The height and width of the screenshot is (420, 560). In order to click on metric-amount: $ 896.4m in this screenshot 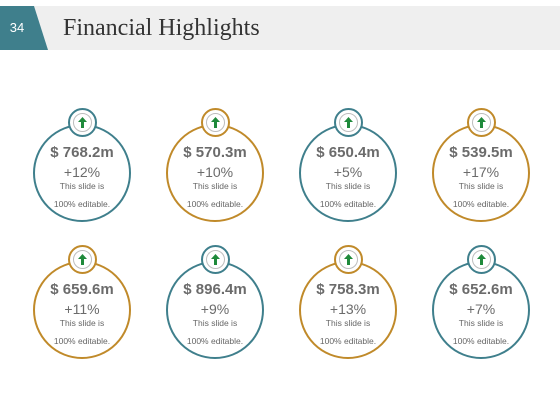, I will do `click(215, 289)`.